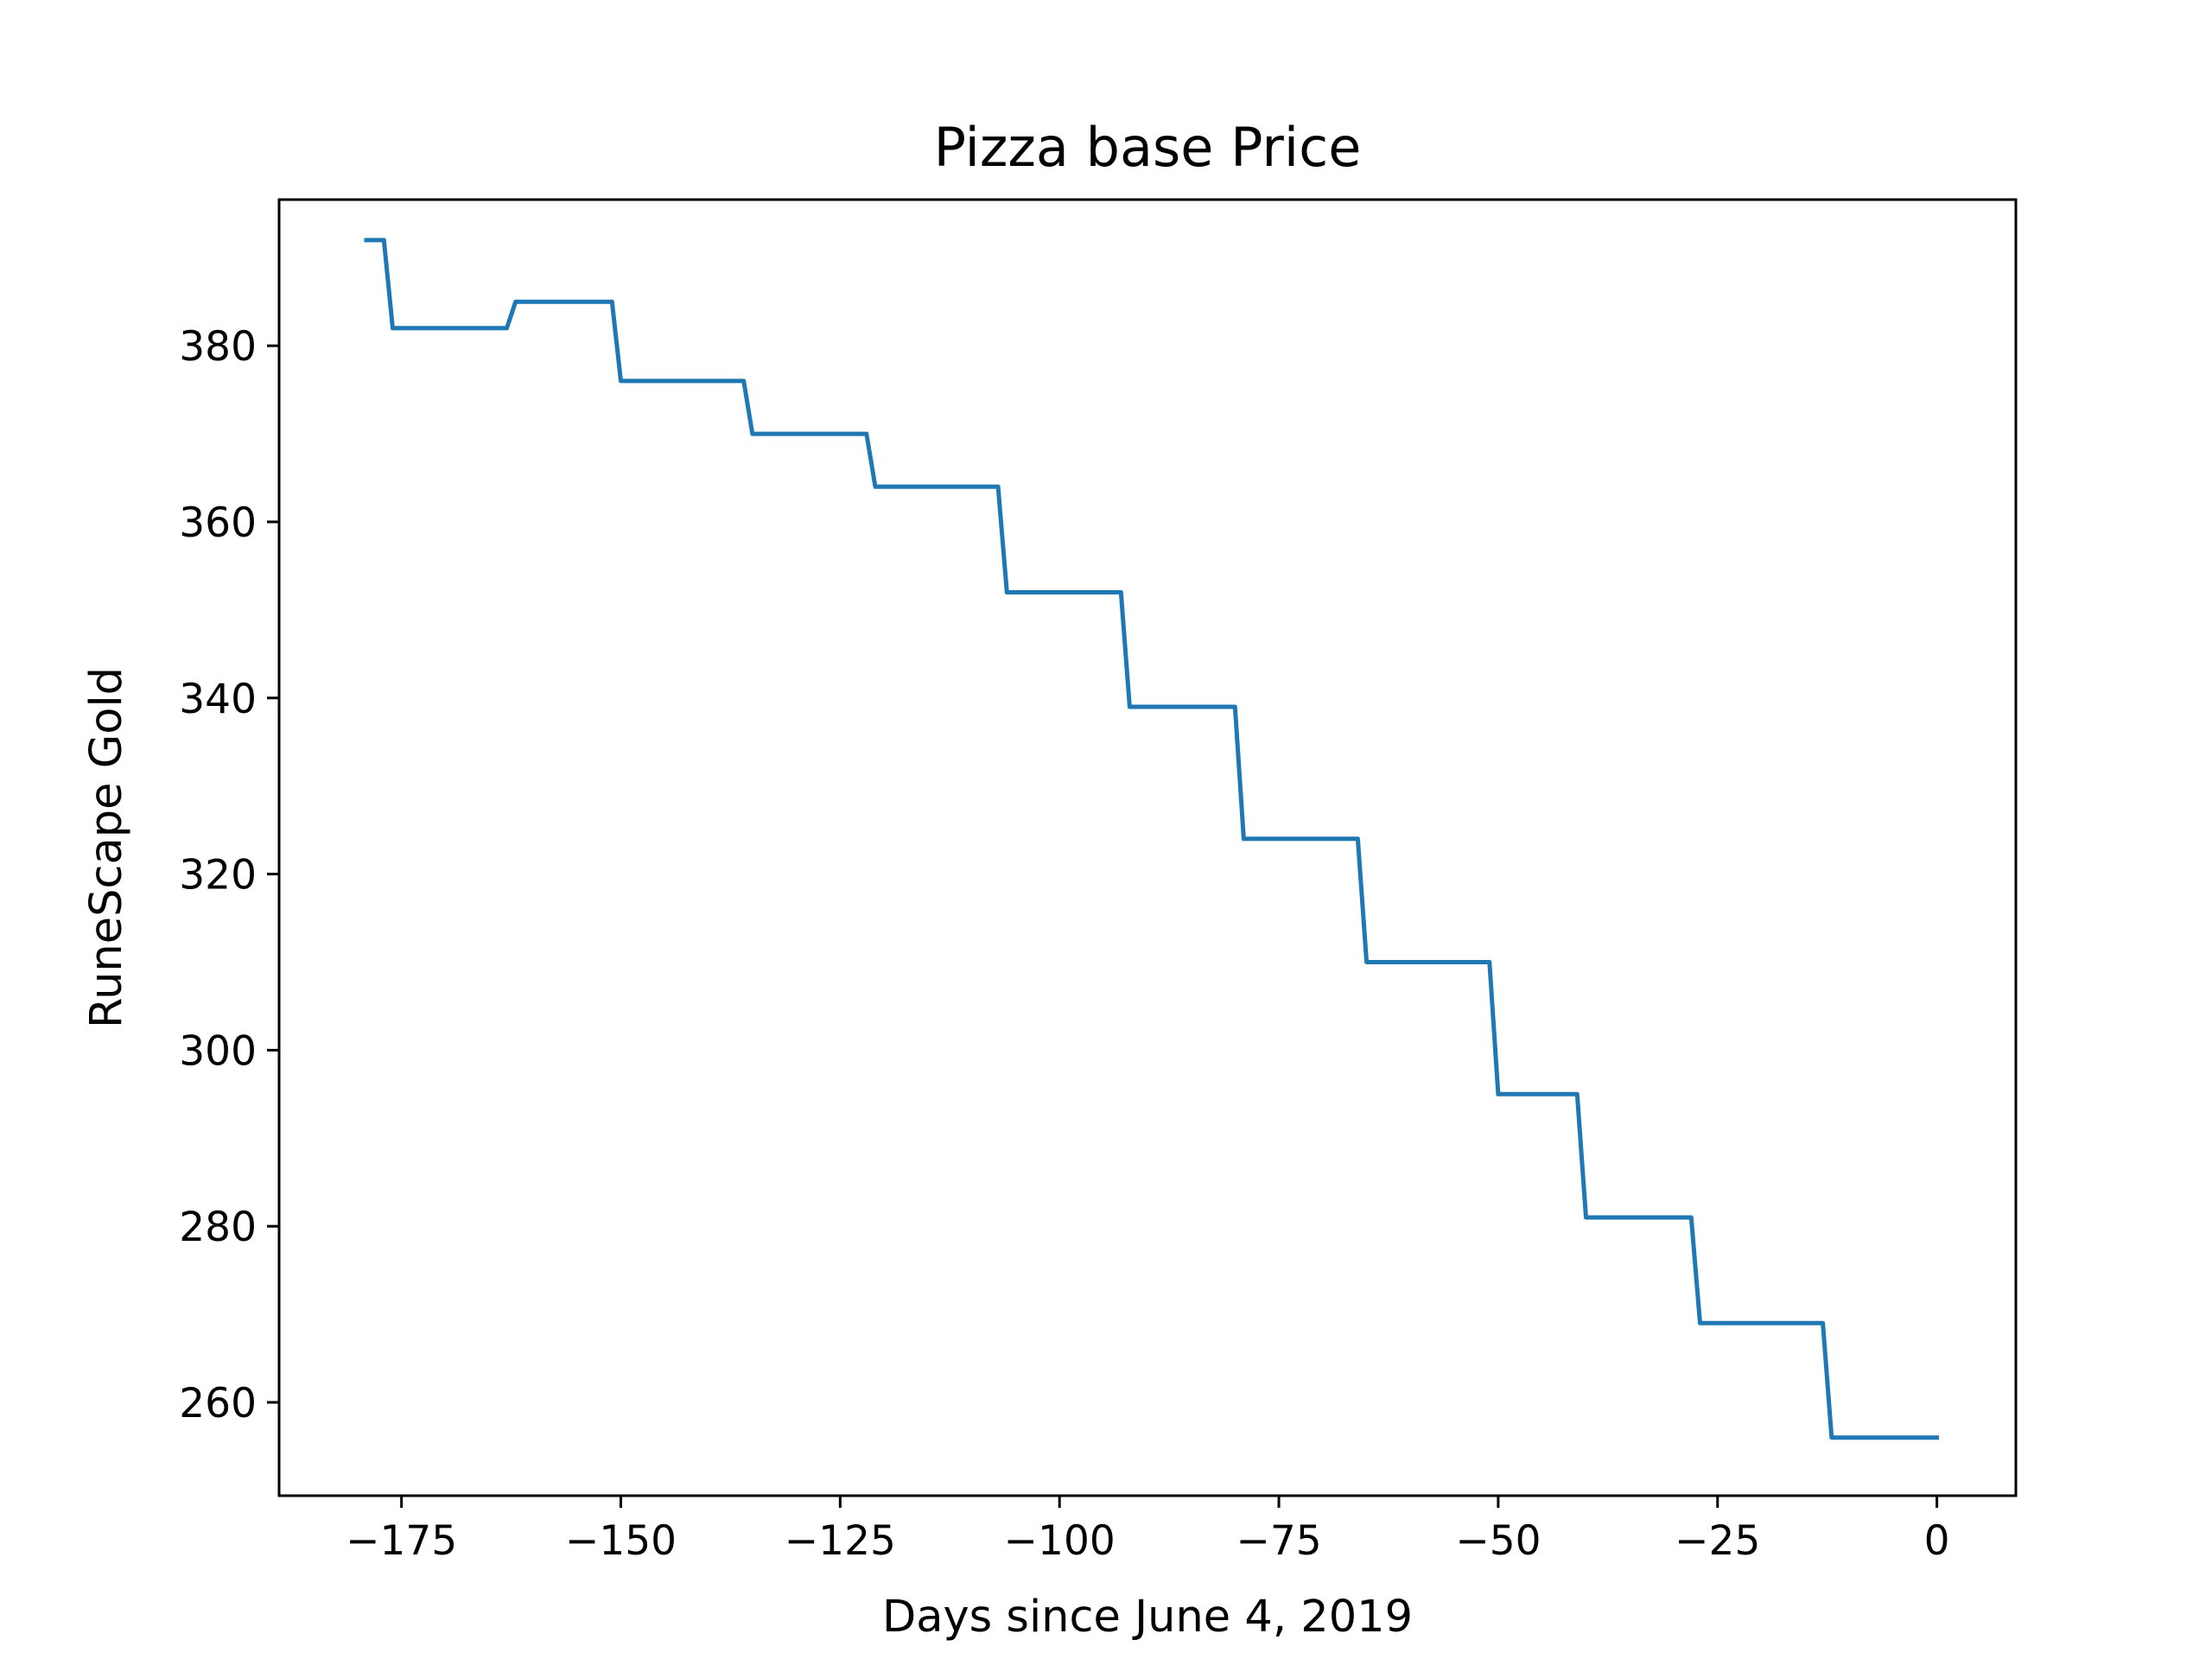 The width and height of the screenshot is (2212, 1659). Describe the element at coordinates (1937, 1541) in the screenshot. I see `x-tick-label: 0` at that location.